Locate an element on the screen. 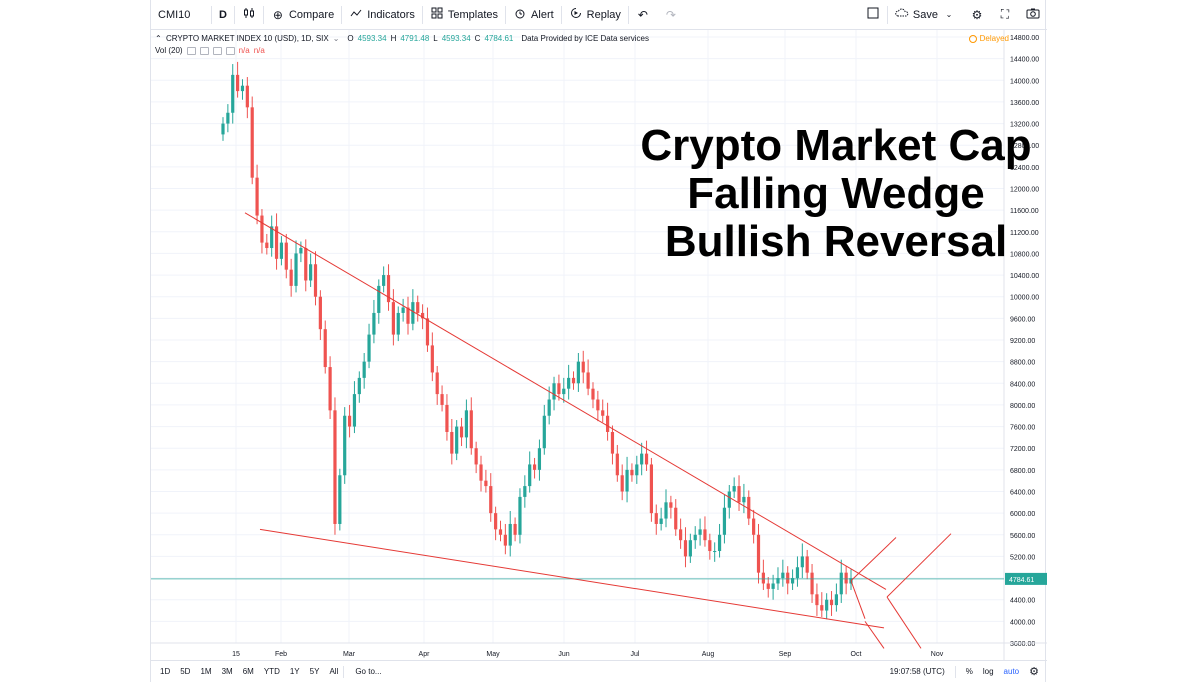 The height and width of the screenshot is (682, 1200). save-button: Save ⌄ is located at coordinates (925, 15).